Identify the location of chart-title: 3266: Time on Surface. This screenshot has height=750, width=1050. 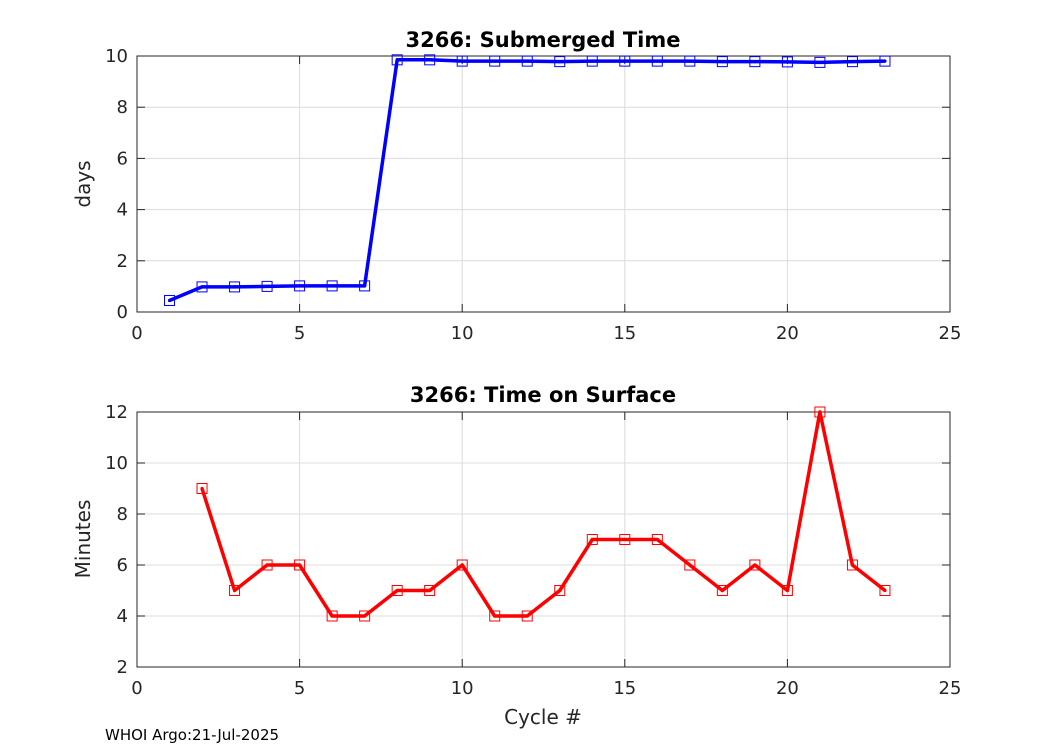
(543, 395).